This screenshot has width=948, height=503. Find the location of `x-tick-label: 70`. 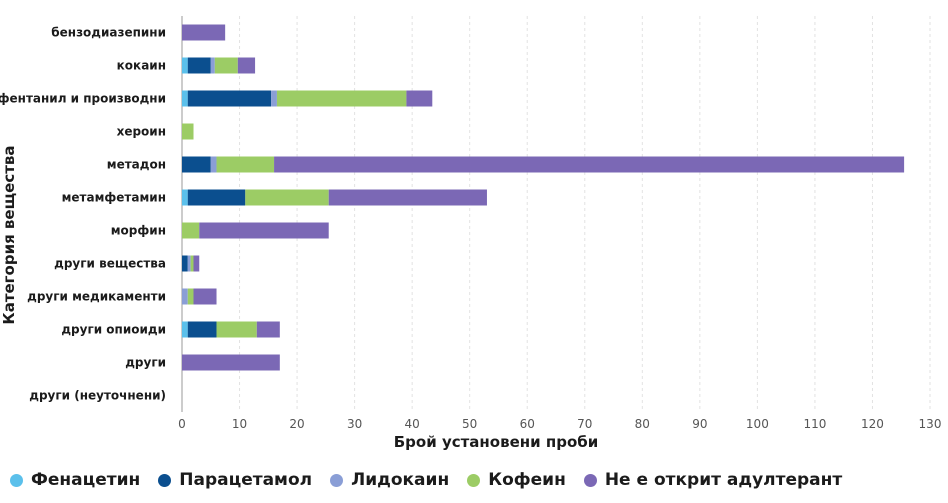

x-tick-label: 70 is located at coordinates (584, 424).